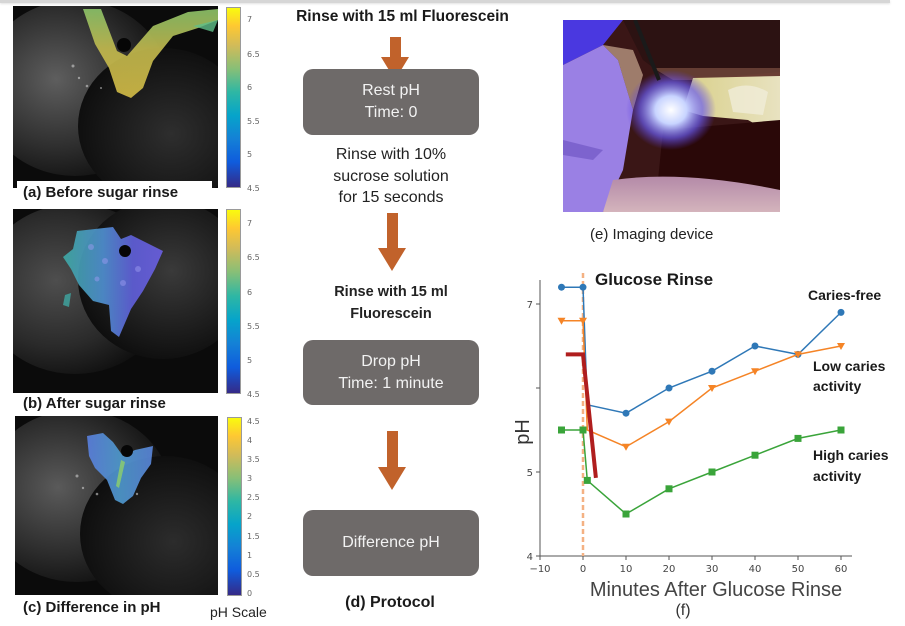 This screenshot has height=626, width=905. What do you see at coordinates (250, 516) in the screenshot?
I see `colorbar-tick-label: 2` at bounding box center [250, 516].